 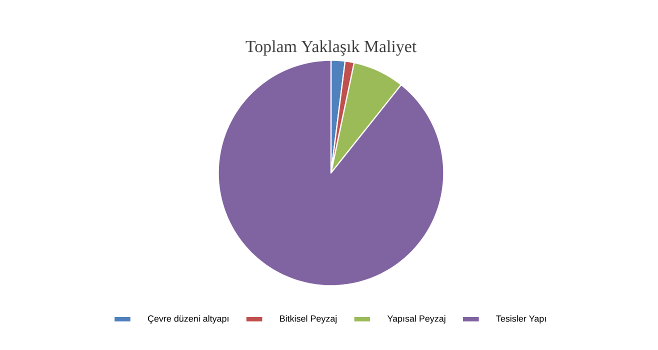 I want to click on legend-label: Bitkisel Peyzaj, so click(x=308, y=319).